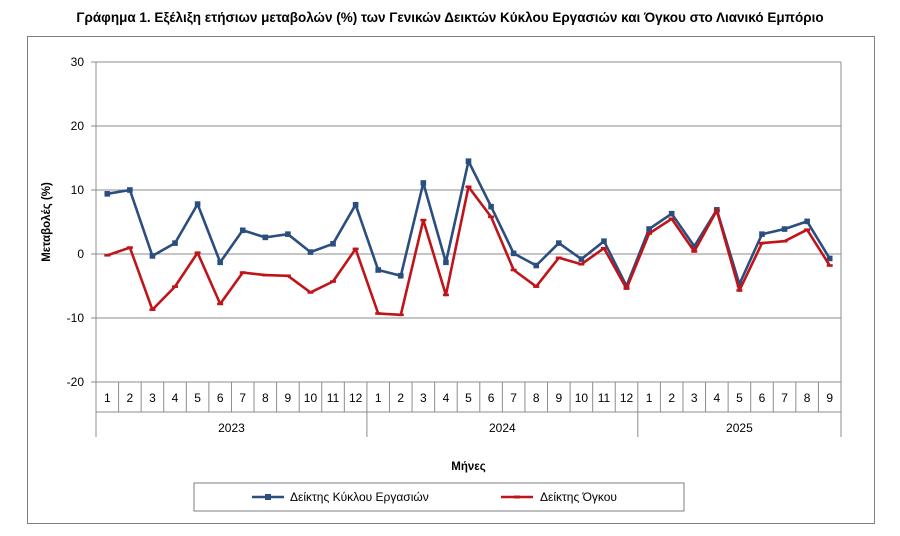 The height and width of the screenshot is (536, 900). I want to click on y-tick-label: -10, so click(76, 318).